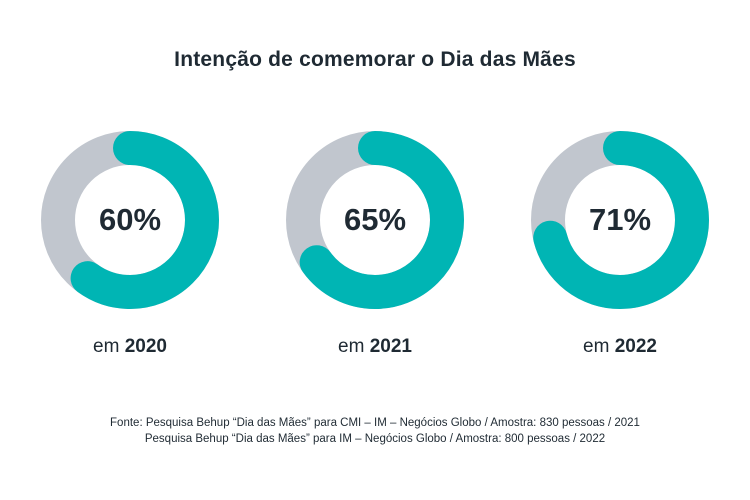  I want to click on donut-2020-percent: 60%, so click(130, 219).